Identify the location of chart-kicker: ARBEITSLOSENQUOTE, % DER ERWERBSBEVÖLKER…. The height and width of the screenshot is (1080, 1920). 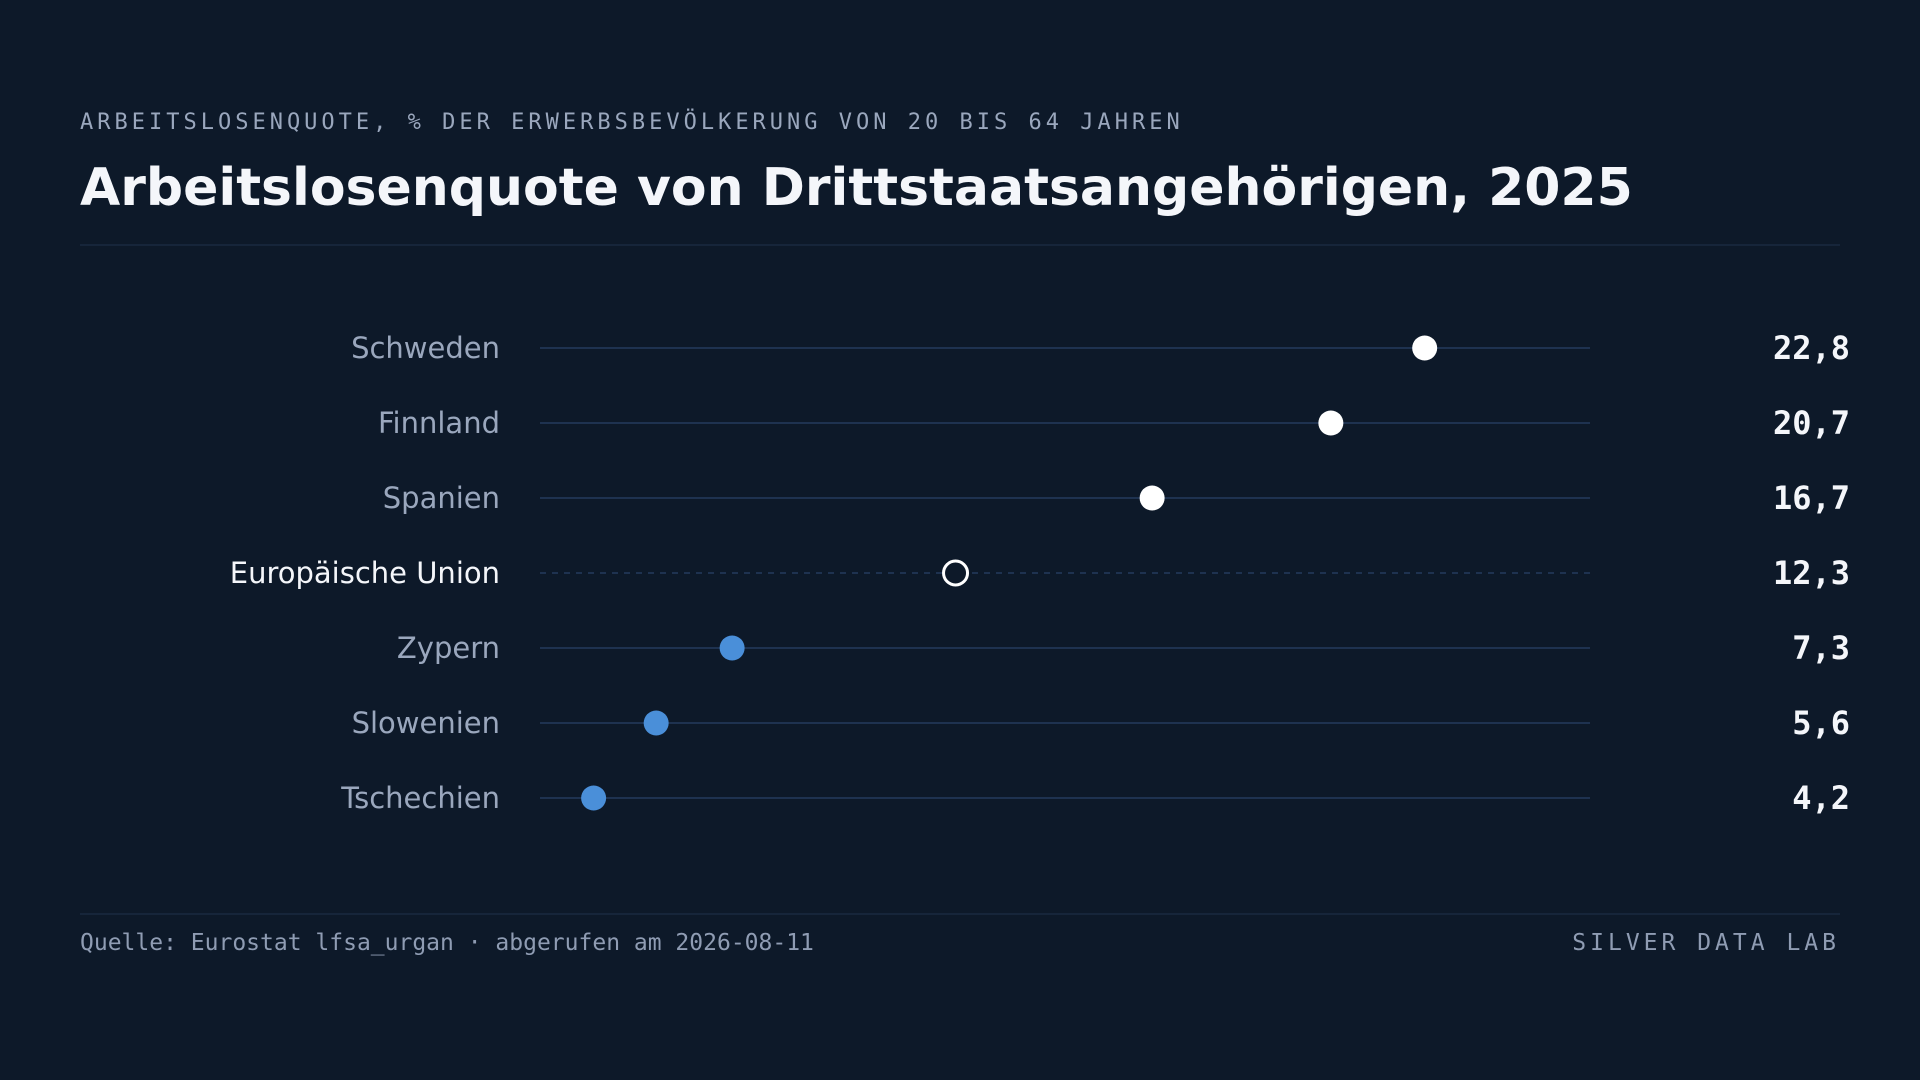
(632, 122).